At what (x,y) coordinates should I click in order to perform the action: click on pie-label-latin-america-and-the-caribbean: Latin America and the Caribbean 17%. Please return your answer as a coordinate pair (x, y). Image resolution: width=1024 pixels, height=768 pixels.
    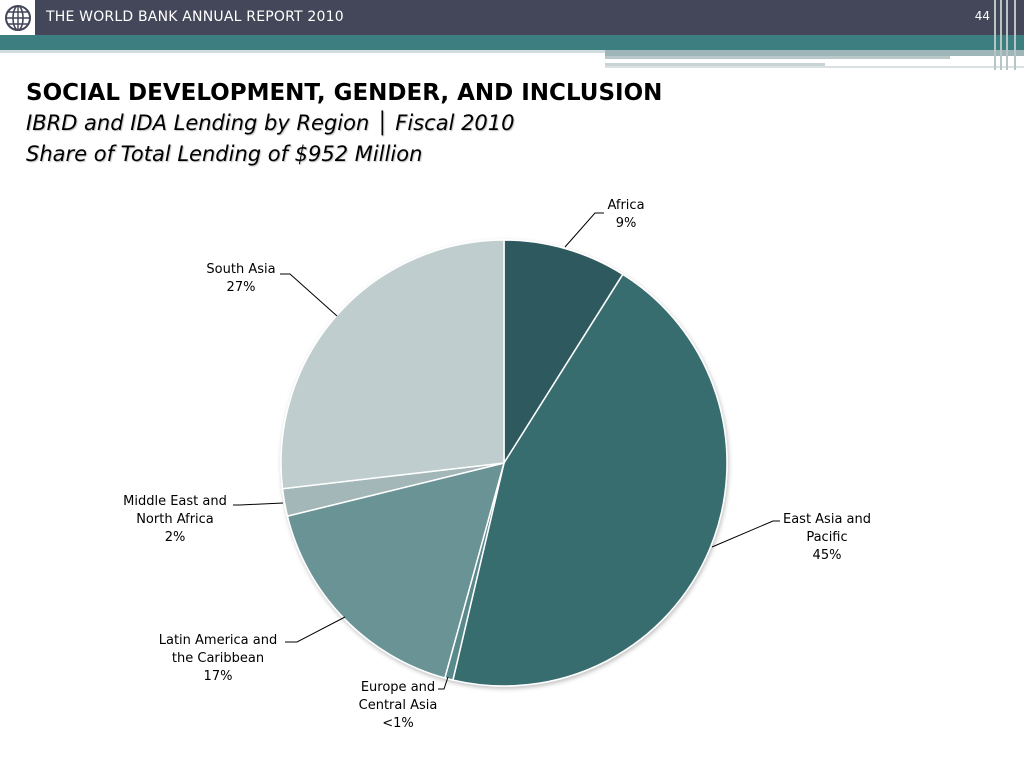
    Looking at the image, I should click on (218, 658).